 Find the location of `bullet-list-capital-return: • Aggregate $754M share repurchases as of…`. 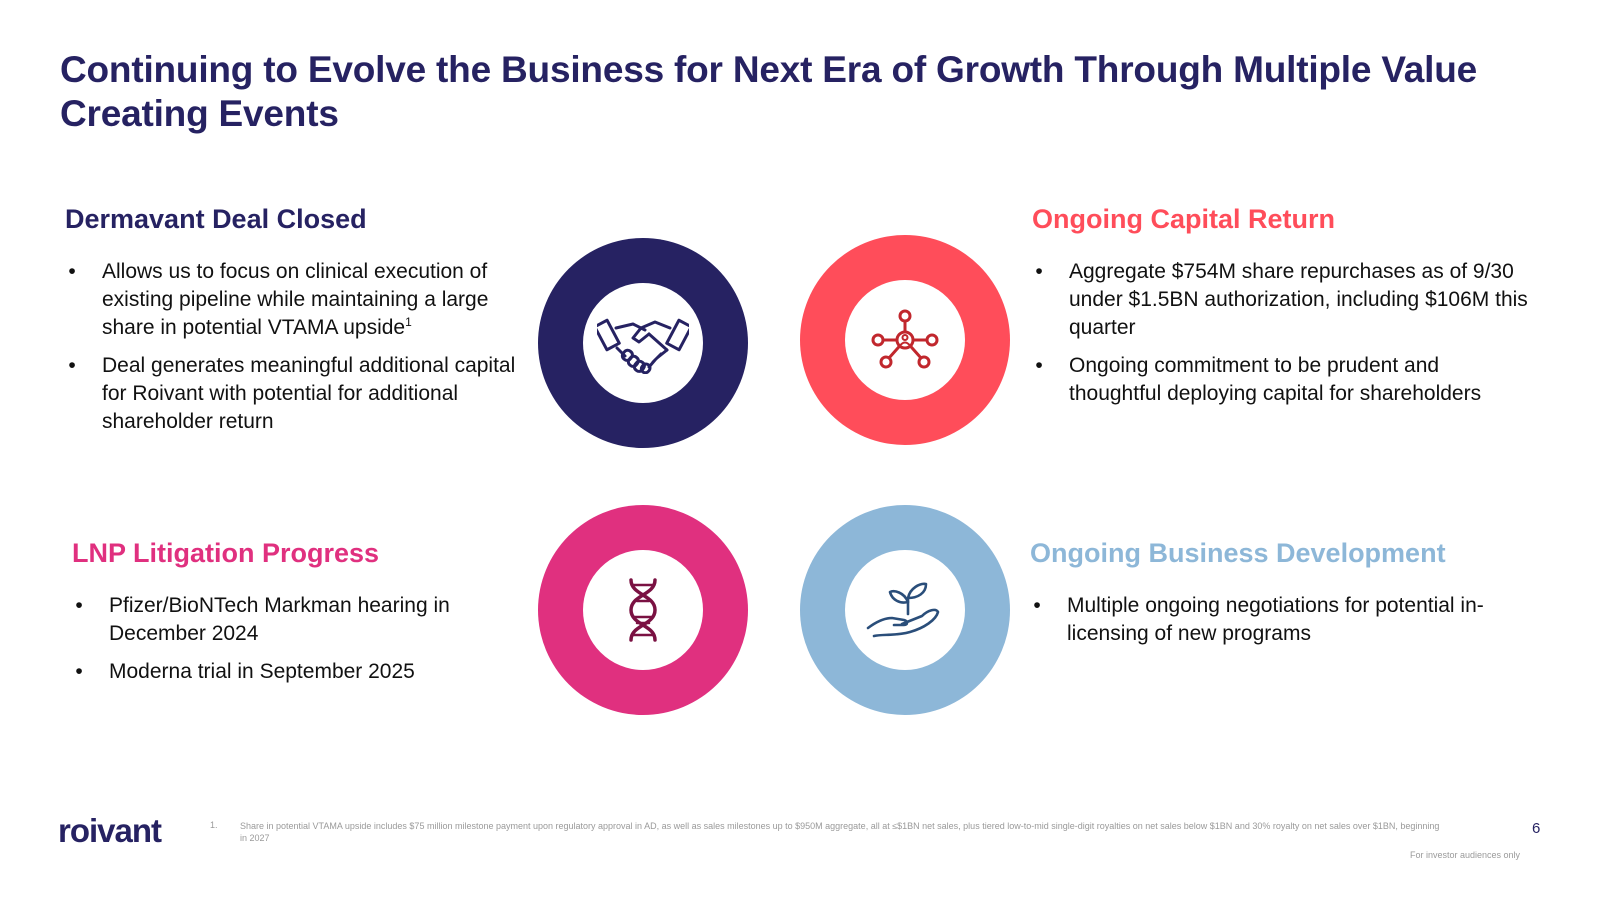

bullet-list-capital-return: • Aggregate $754M share repurchases as of… is located at coordinates (1284, 333).